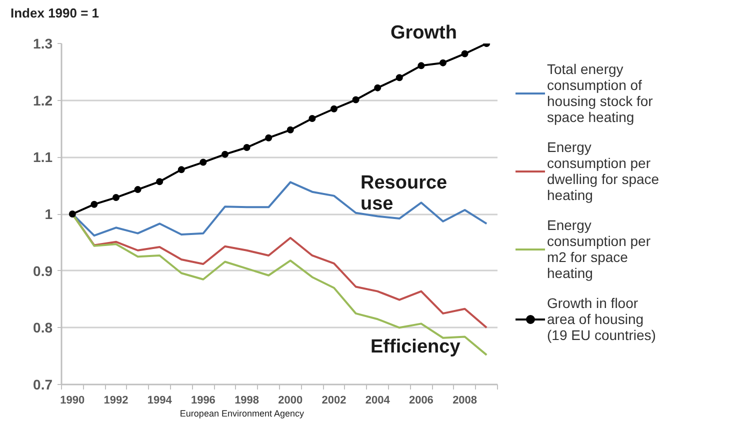 This screenshot has width=750, height=436. Describe the element at coordinates (421, 400) in the screenshot. I see `x-tick-label: 2006` at that location.